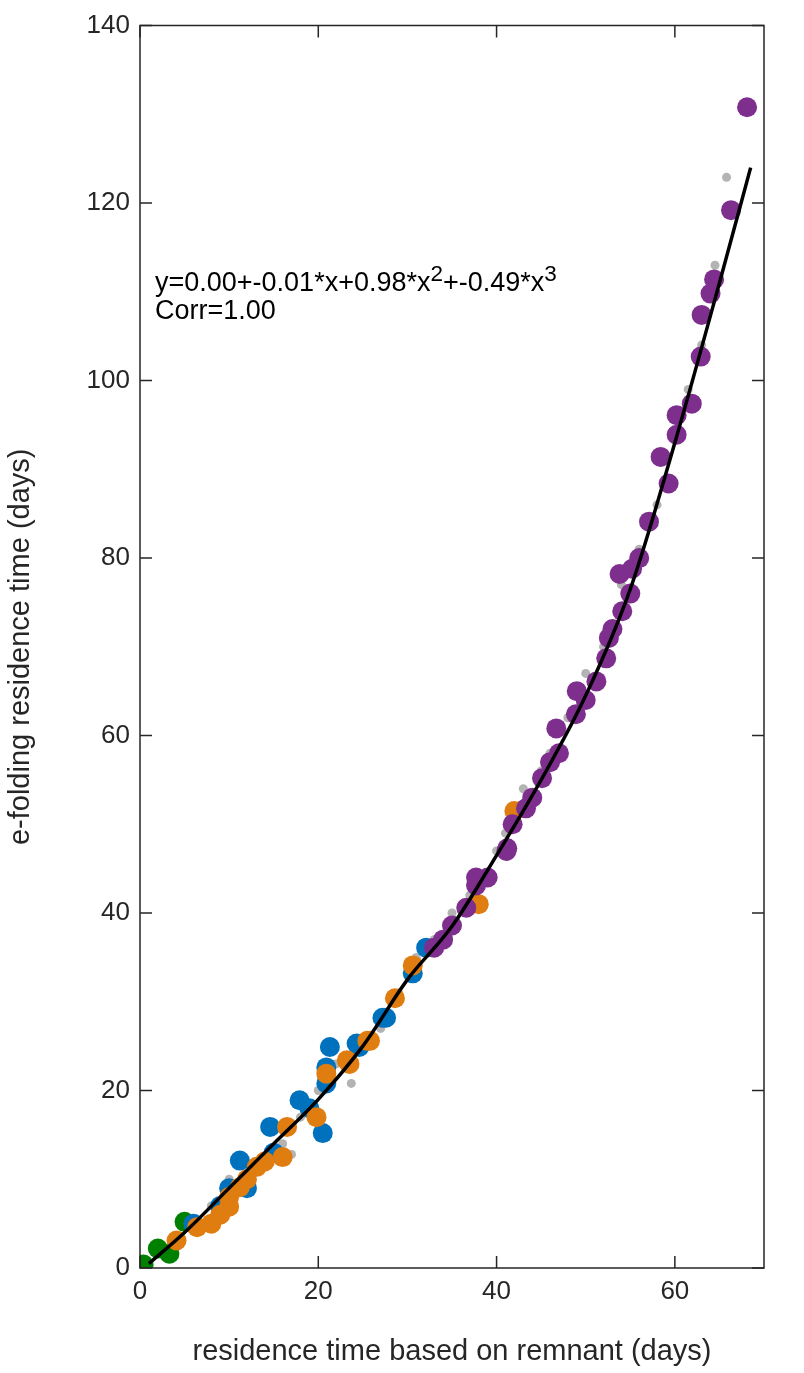  I want to click on y-tick-label: 0, so click(122, 1266).